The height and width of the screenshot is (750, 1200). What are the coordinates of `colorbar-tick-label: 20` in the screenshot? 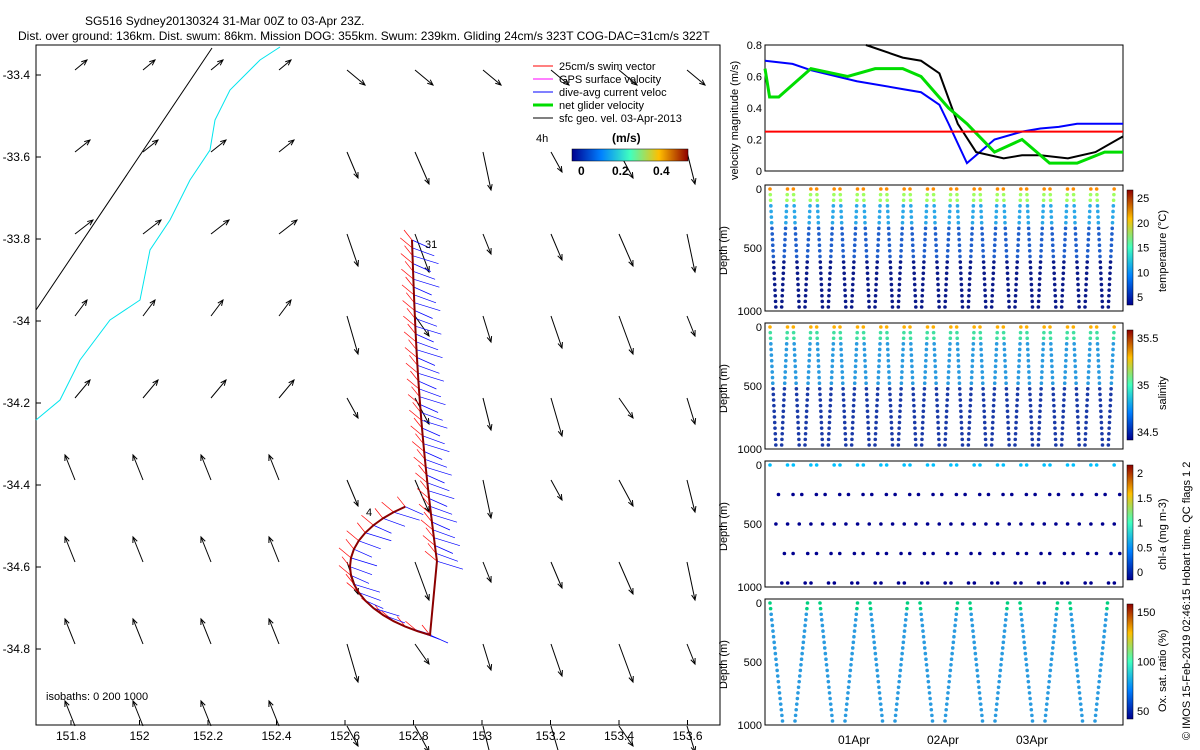 It's located at (1143, 224).